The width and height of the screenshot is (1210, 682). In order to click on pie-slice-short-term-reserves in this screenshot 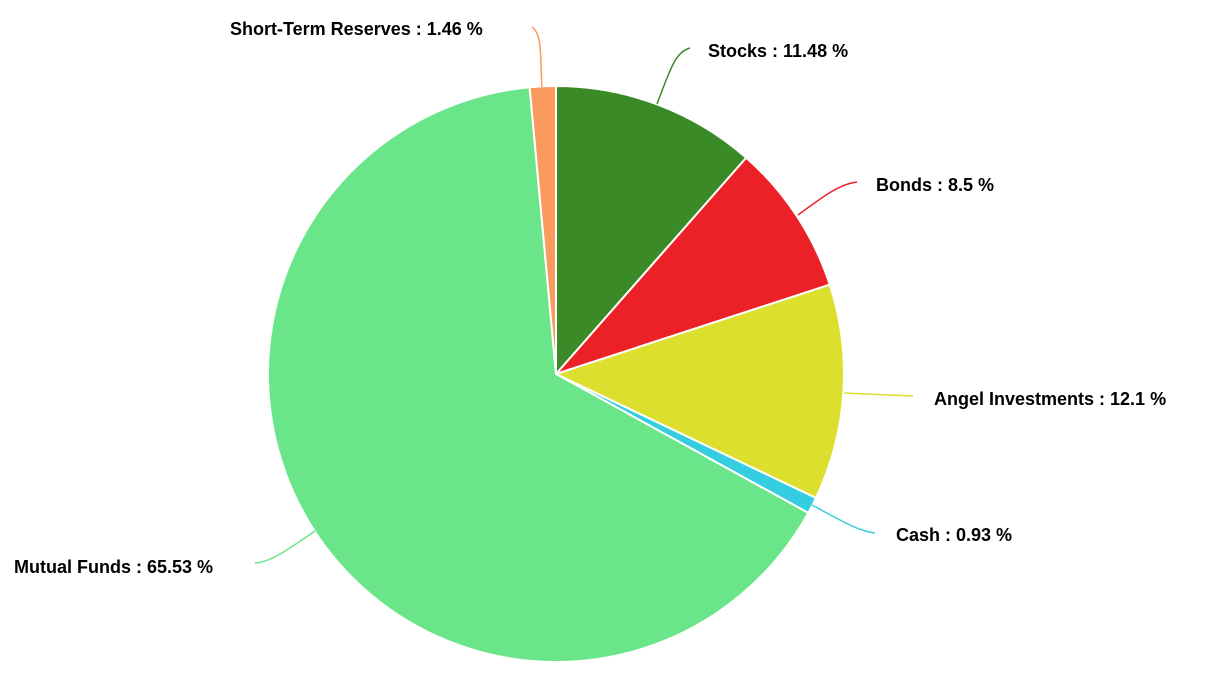, I will do `click(542, 229)`.